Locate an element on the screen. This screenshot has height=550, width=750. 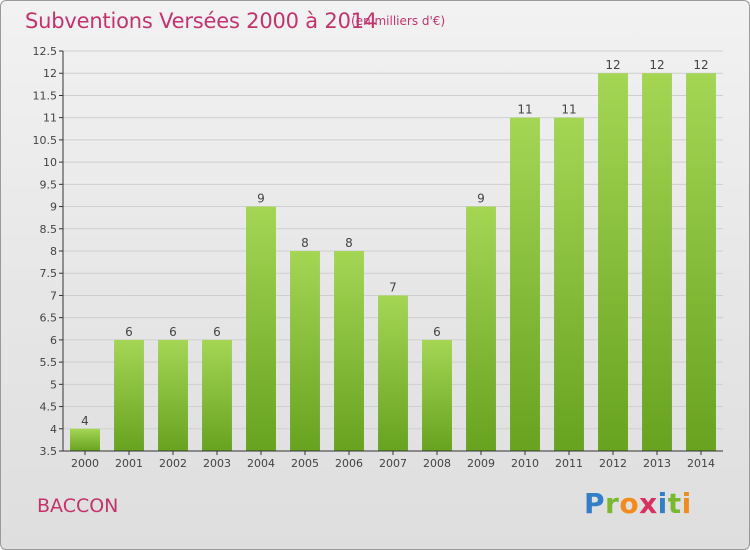
y-tick-label: 10.5 is located at coordinates (45, 140).